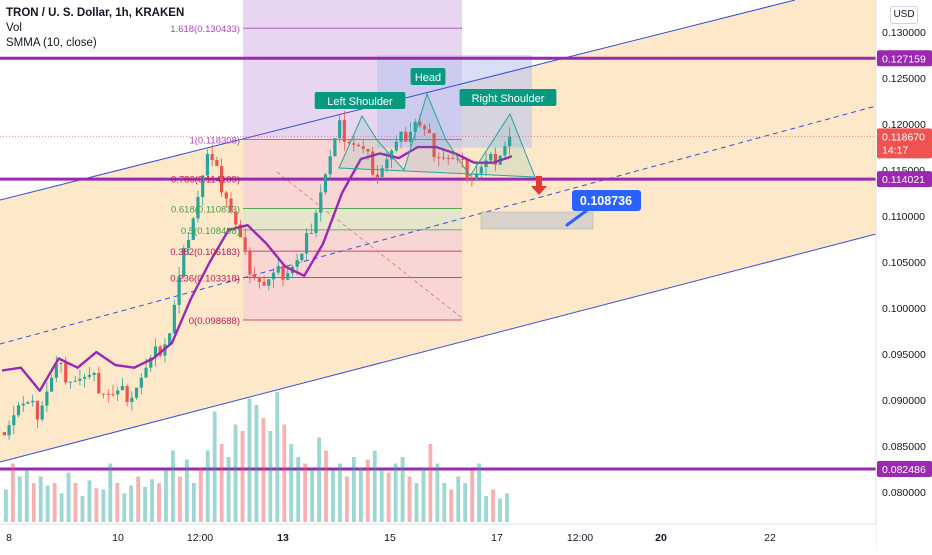 This screenshot has width=932, height=555. What do you see at coordinates (904, 179) in the screenshot?
I see `neckline-price-tag-bg` at bounding box center [904, 179].